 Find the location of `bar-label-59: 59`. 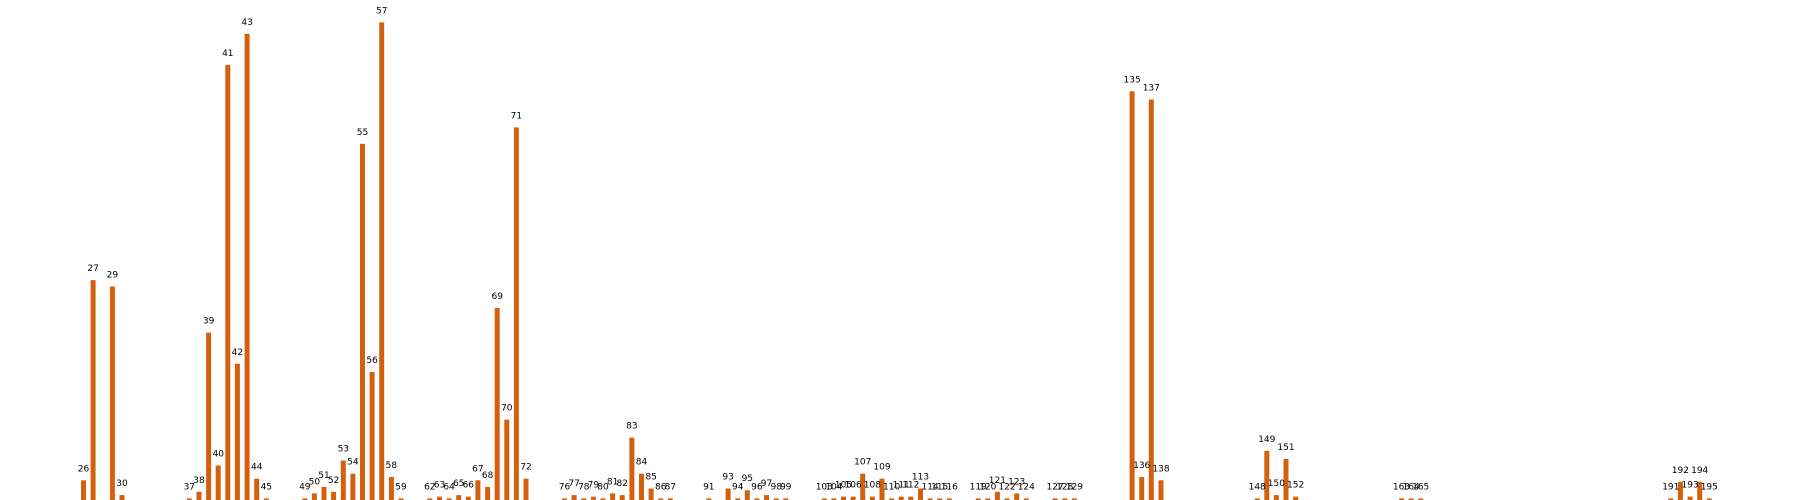

bar-label-59: 59 is located at coordinates (401, 487).